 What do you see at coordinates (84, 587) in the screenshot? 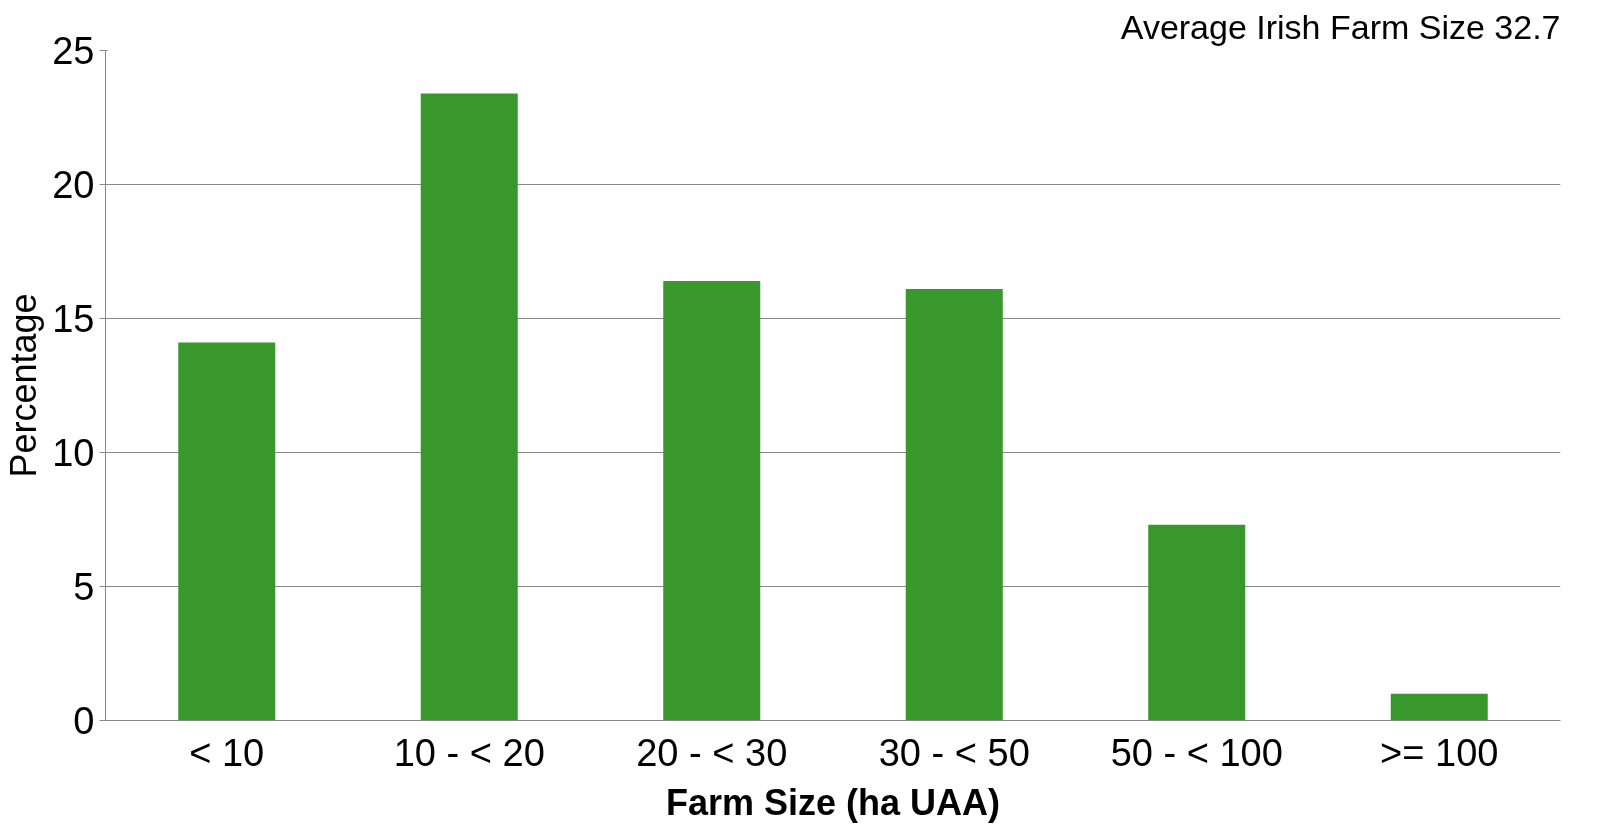
I see `y-tick-label: 5` at bounding box center [84, 587].